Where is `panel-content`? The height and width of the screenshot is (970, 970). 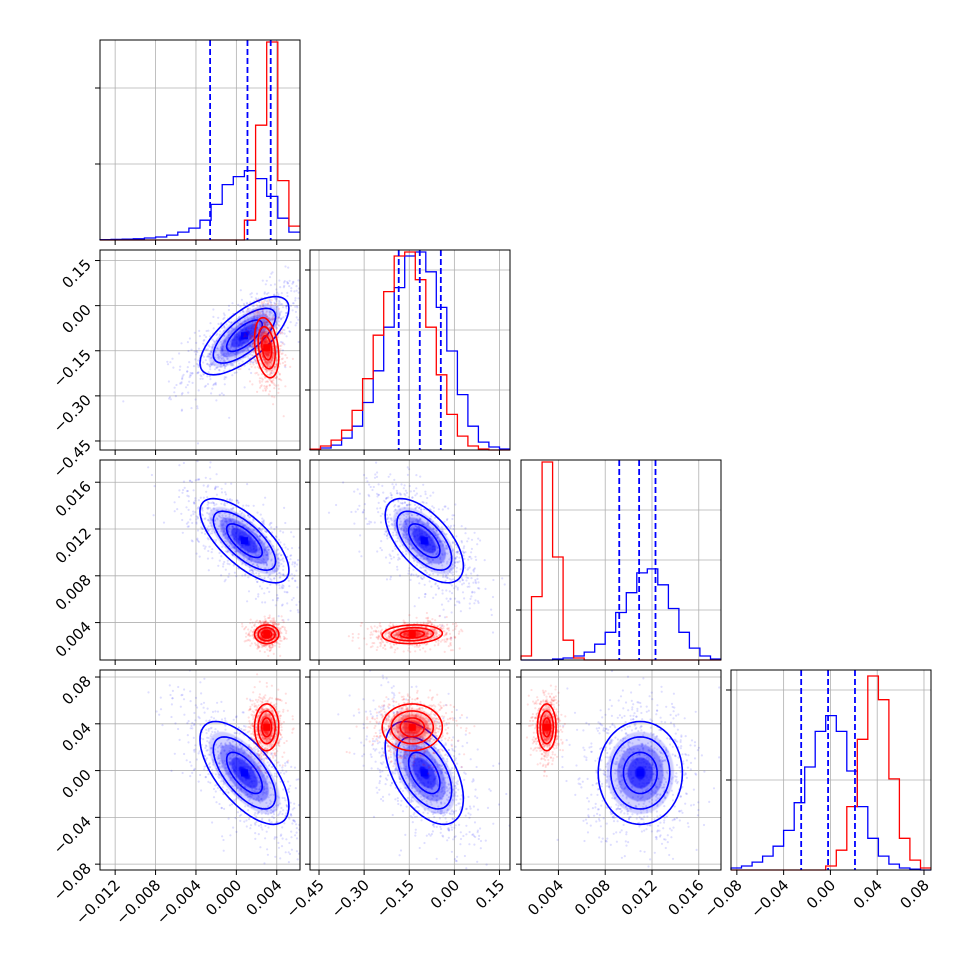 panel-content is located at coordinates (418, 557).